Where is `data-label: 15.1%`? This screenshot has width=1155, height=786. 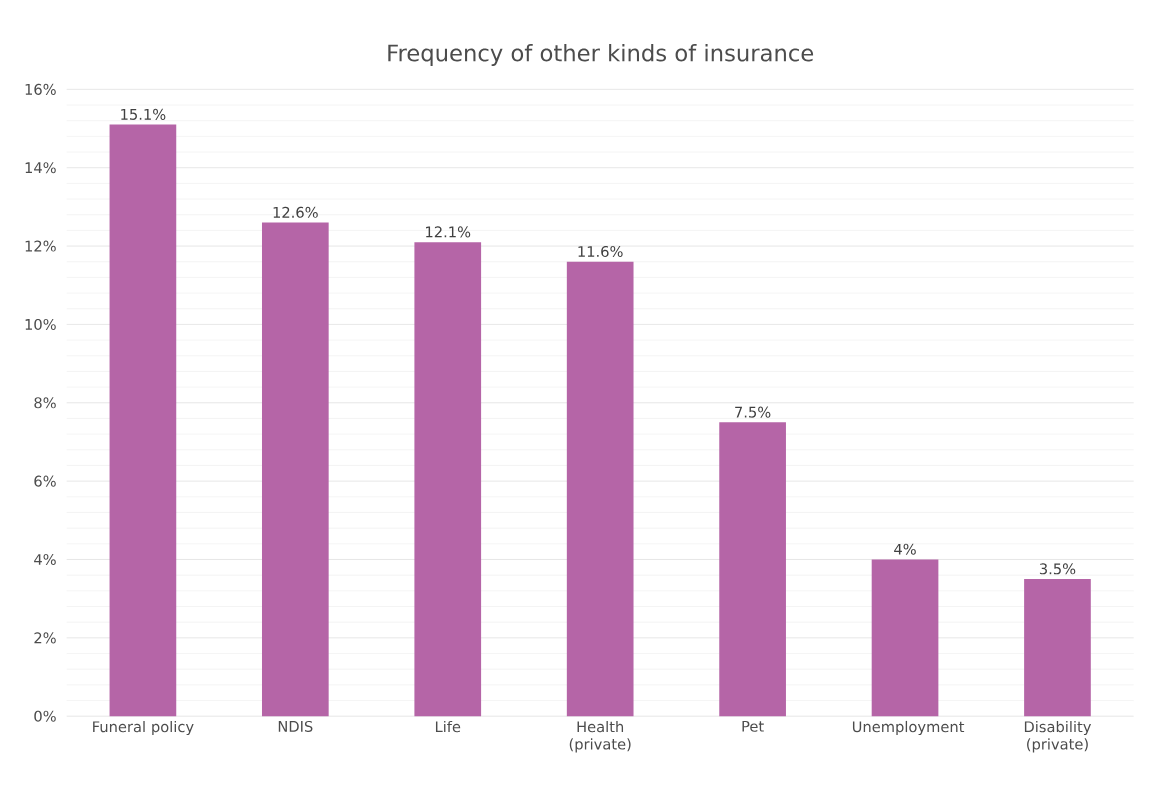
data-label: 15.1% is located at coordinates (143, 115).